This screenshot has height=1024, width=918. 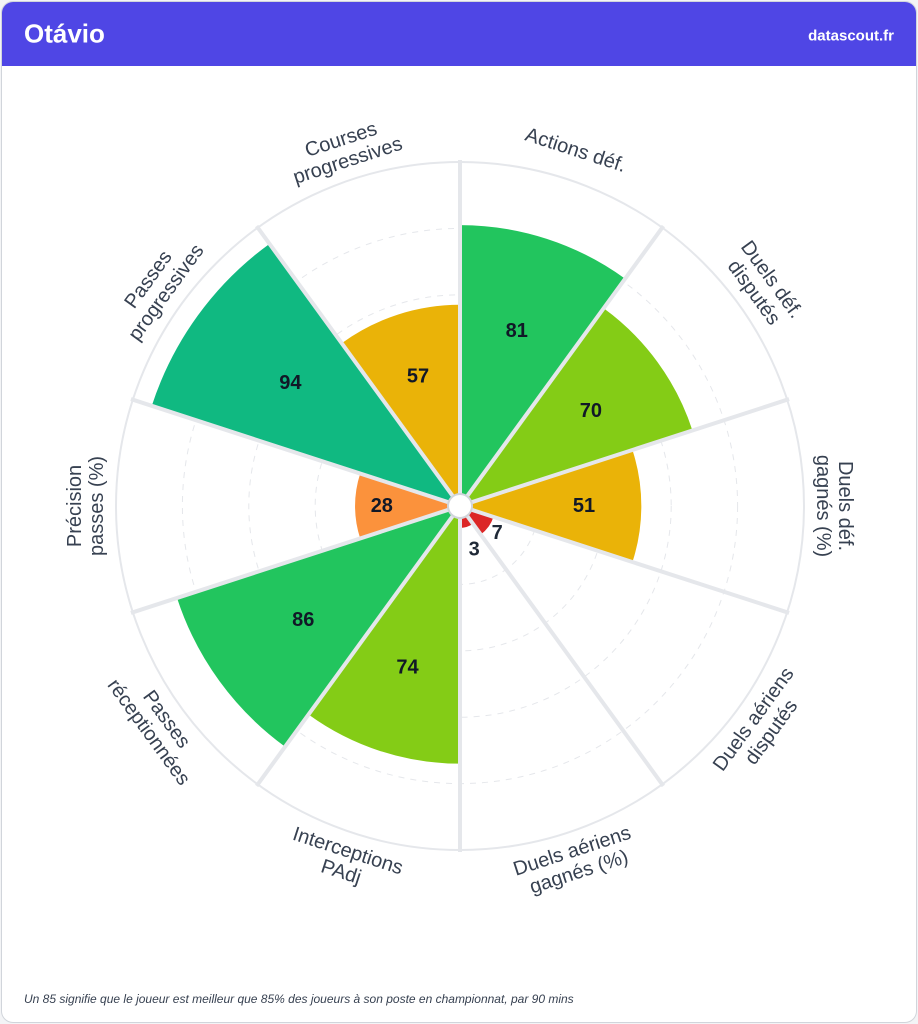 I want to click on category-label-3-line-2: gagnés (%), so click(x=823, y=506).